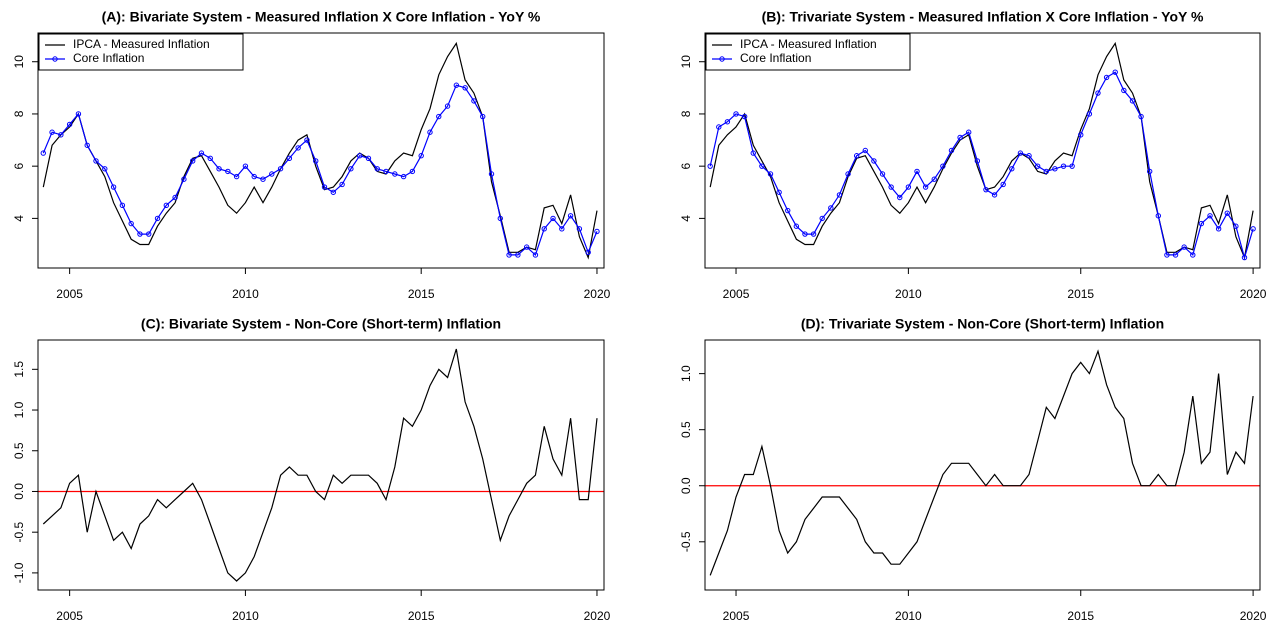  What do you see at coordinates (19, 450) in the screenshot?
I see `y-tick-label: 0.5` at bounding box center [19, 450].